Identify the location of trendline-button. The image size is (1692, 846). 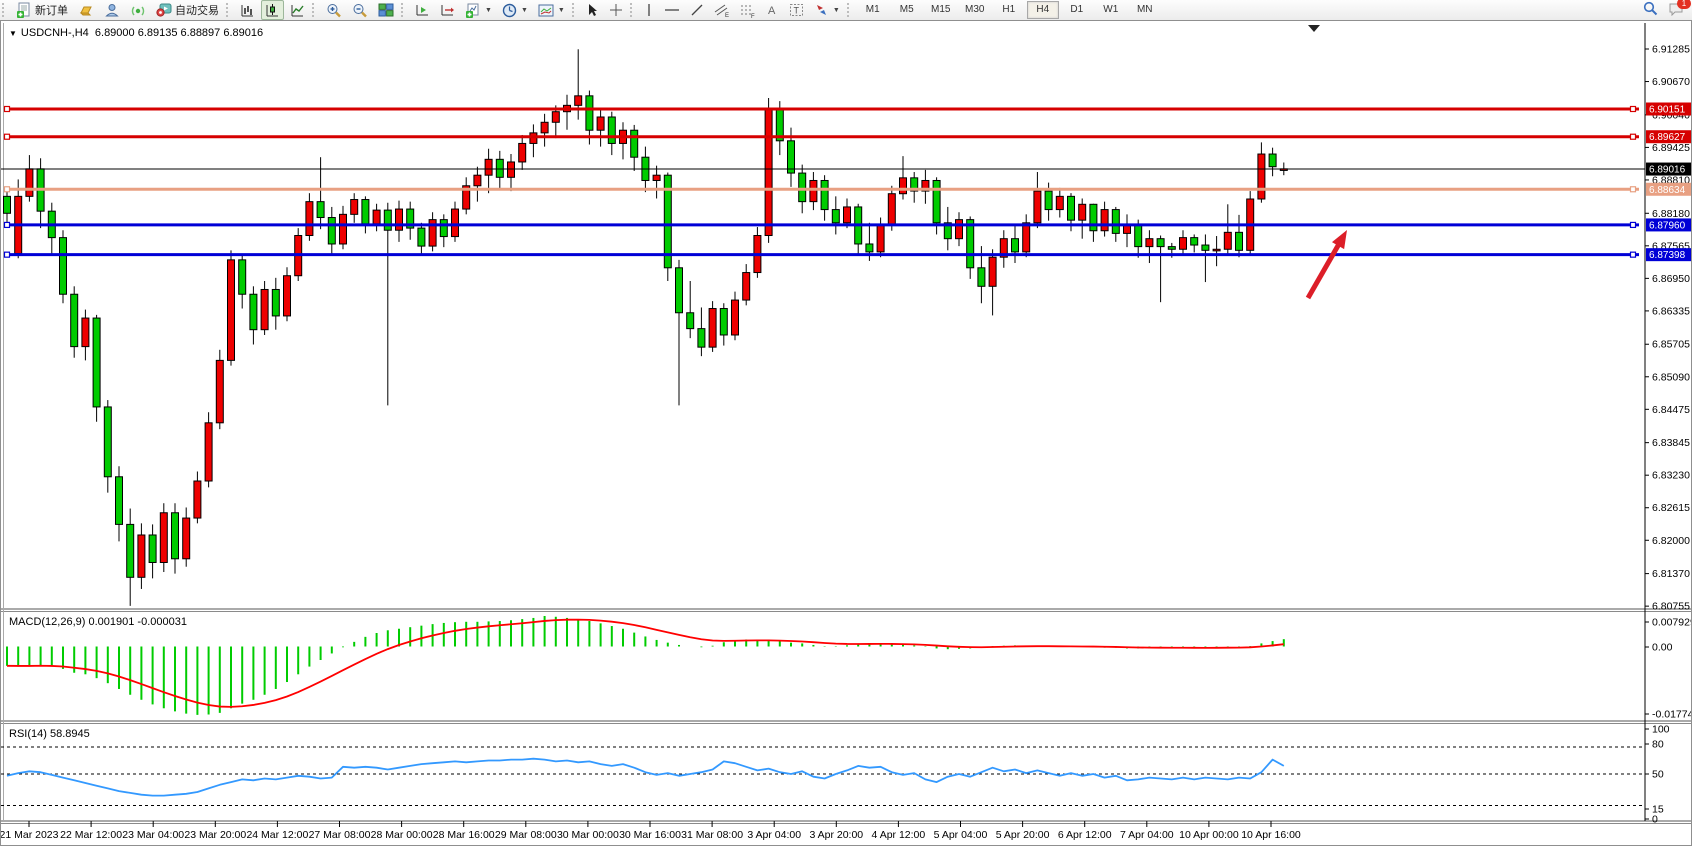
(697, 10).